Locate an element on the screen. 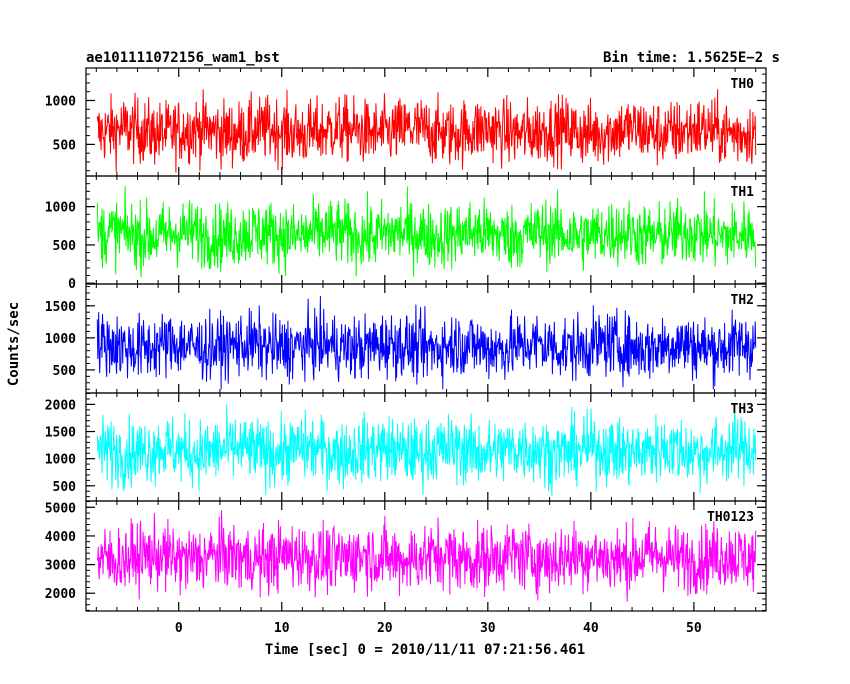  panel-label-th0123: TH0123 is located at coordinates (730, 517).